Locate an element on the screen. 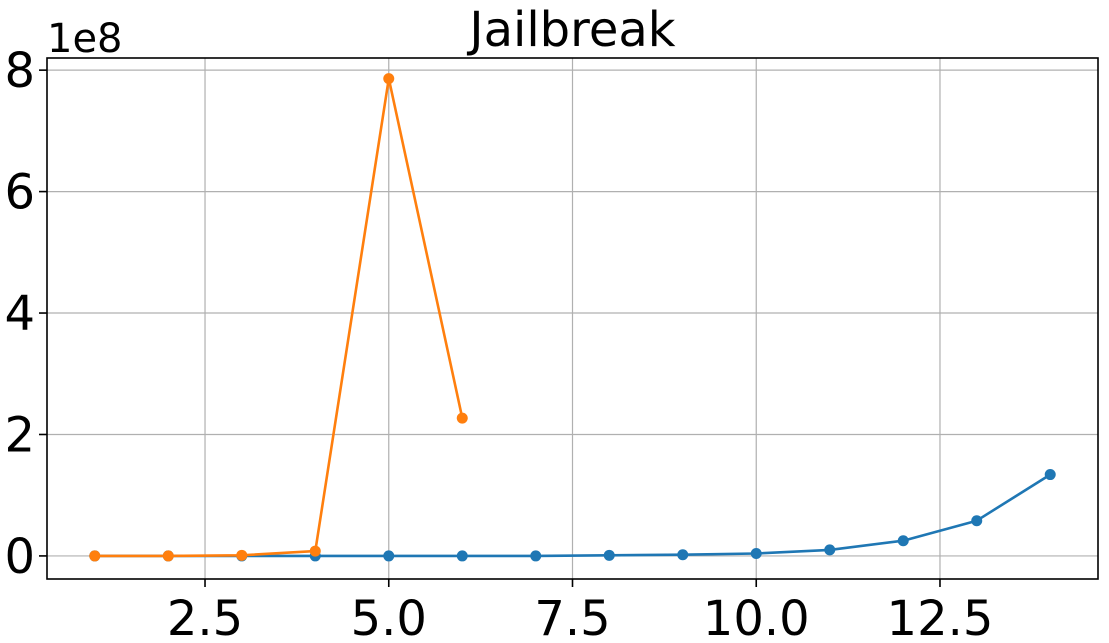  x-tick-label: 5.0 is located at coordinates (389, 617).